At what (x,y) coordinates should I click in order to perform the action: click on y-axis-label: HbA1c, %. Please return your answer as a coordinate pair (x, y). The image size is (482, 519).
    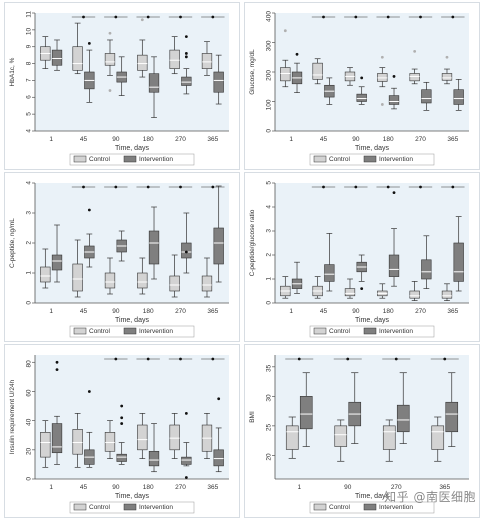
    Looking at the image, I should click on (12, 71).